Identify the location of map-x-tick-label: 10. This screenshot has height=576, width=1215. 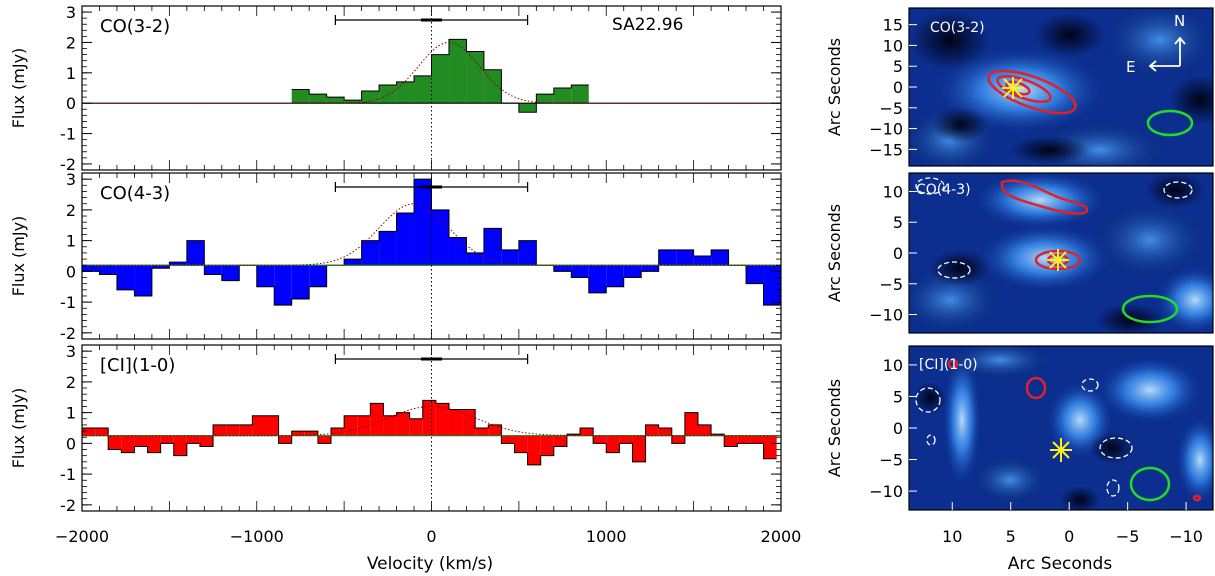
(952, 536).